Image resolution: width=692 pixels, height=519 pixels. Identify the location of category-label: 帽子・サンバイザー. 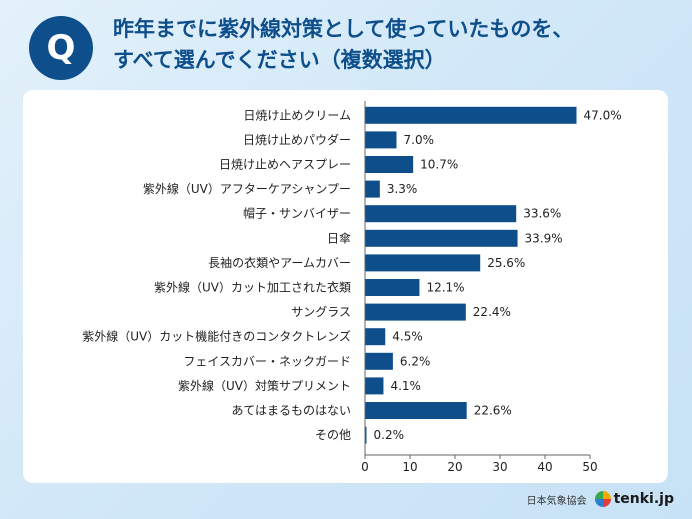
(297, 213).